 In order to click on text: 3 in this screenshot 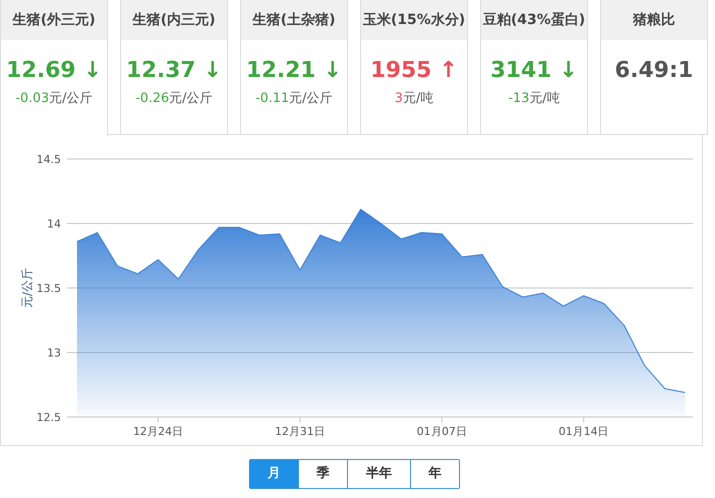, I will do `click(398, 98)`.